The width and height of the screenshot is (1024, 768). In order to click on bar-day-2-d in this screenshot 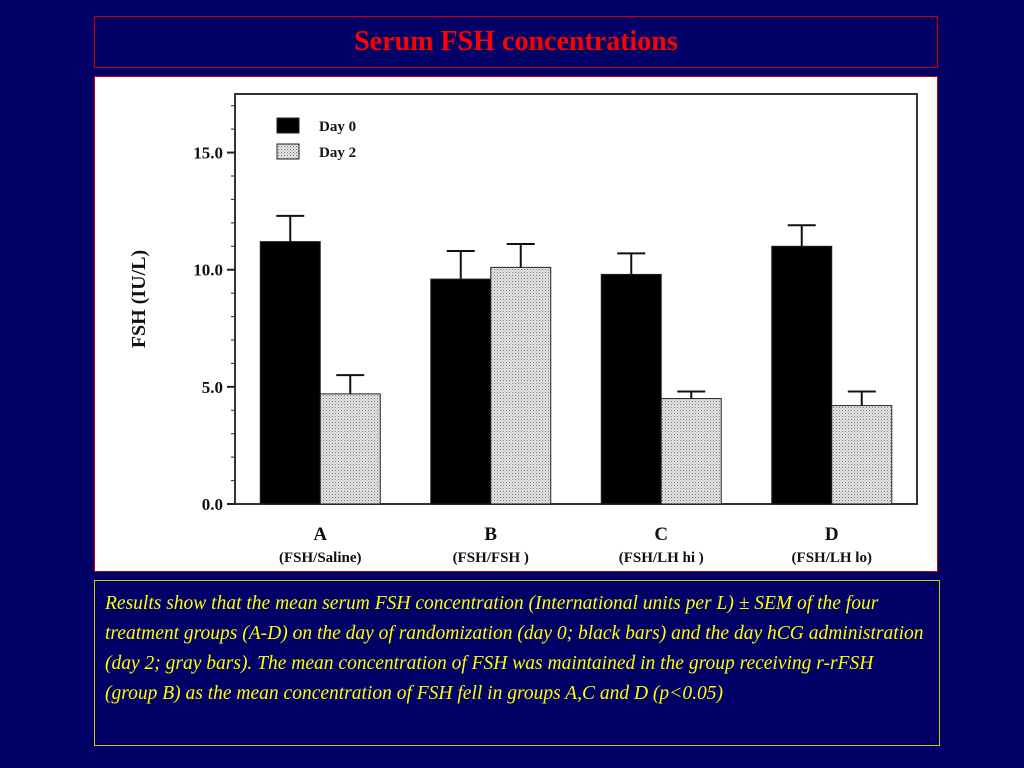, I will do `click(862, 455)`.